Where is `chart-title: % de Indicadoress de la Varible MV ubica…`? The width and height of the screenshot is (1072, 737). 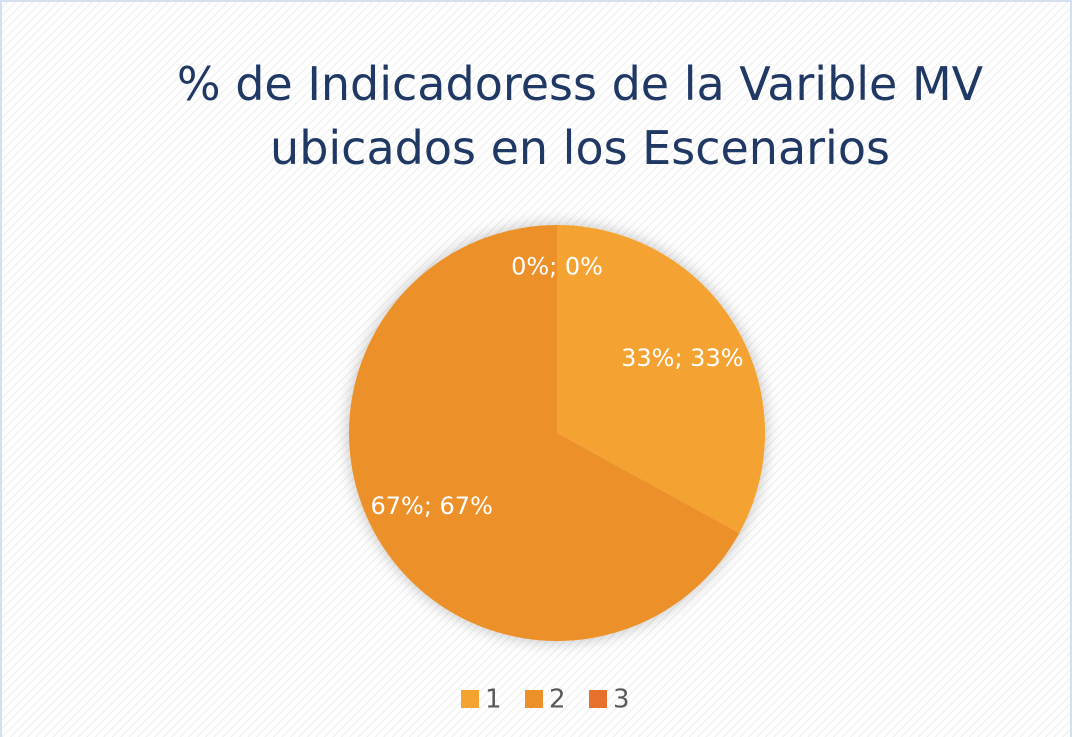 chart-title: % de Indicadoress de la Varible MV ubica… is located at coordinates (580, 116).